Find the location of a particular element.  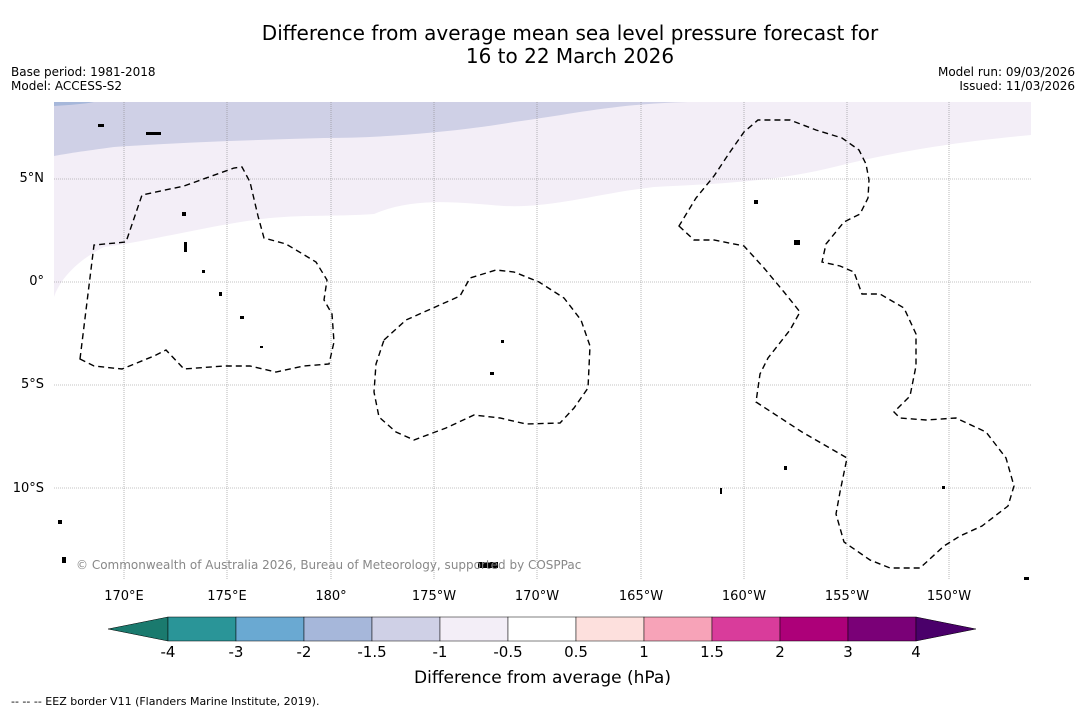

meta-right: Model run: 09/03/2026 Issued: 11/03/2026 is located at coordinates (1006, 79).